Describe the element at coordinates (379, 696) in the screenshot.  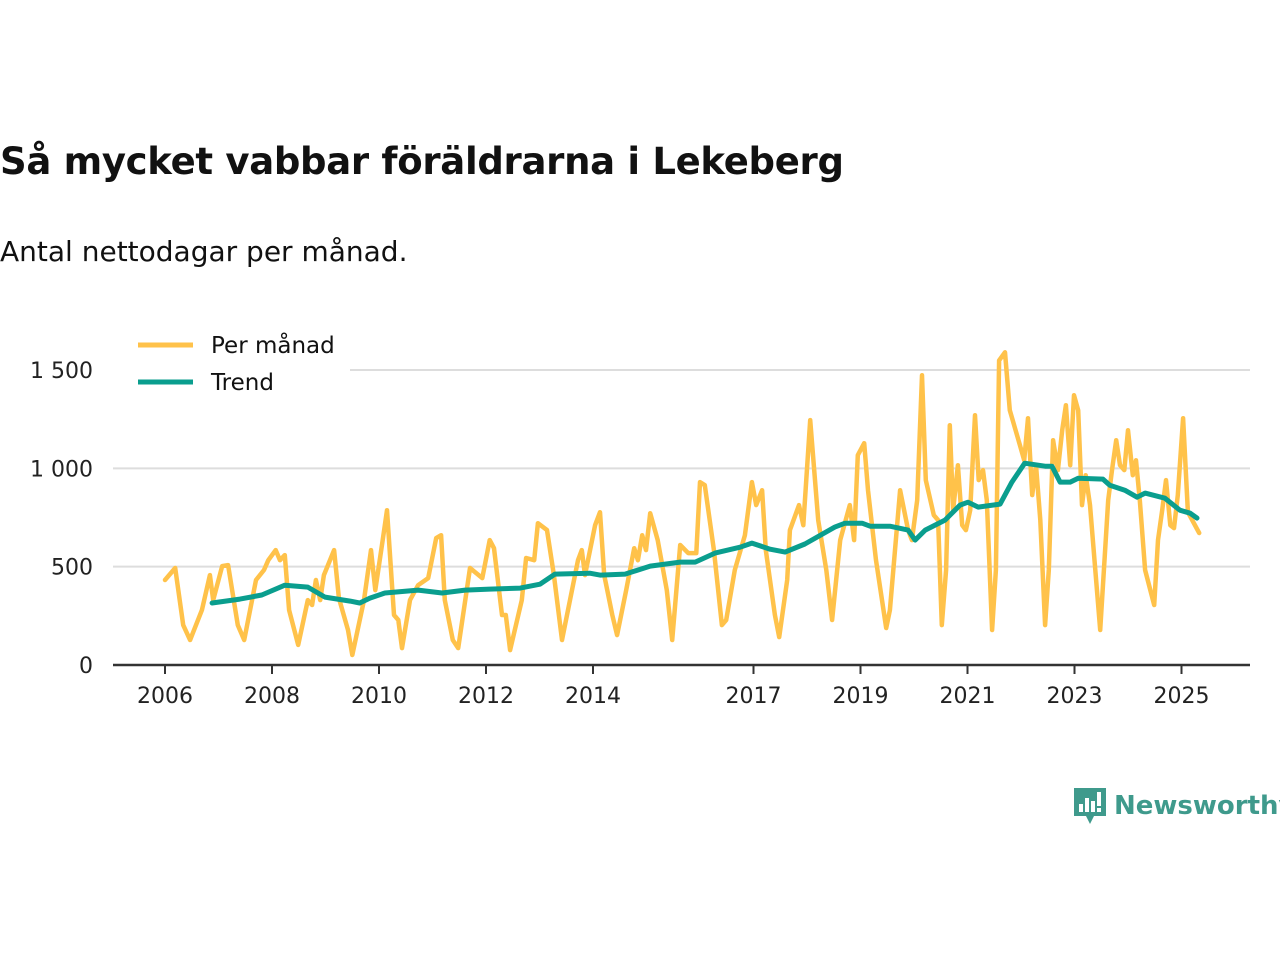
I see `x-tick-label: 2010` at that location.